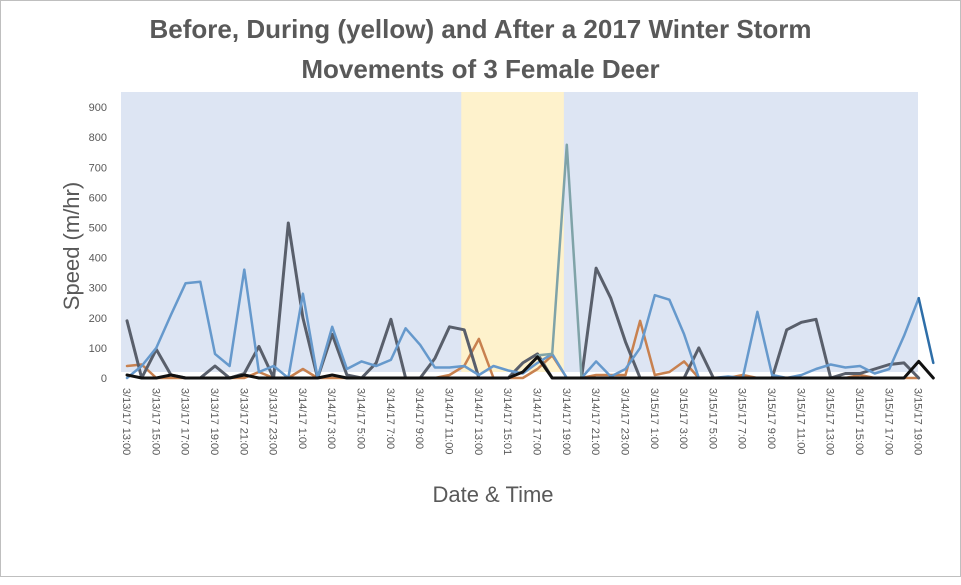  I want to click on x-tick-label: 3/13/17 21:00, so click(243, 421).